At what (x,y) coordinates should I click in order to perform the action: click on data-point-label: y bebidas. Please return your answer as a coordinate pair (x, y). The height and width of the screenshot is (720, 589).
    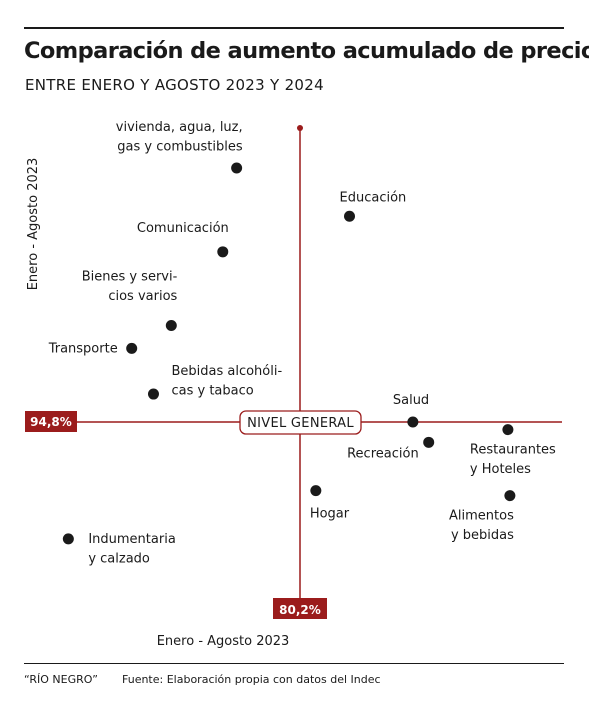
    Looking at the image, I should click on (482, 535).